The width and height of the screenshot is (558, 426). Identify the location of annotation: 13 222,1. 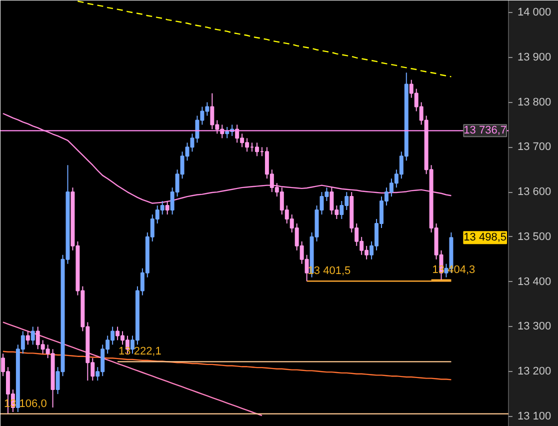
(140, 352).